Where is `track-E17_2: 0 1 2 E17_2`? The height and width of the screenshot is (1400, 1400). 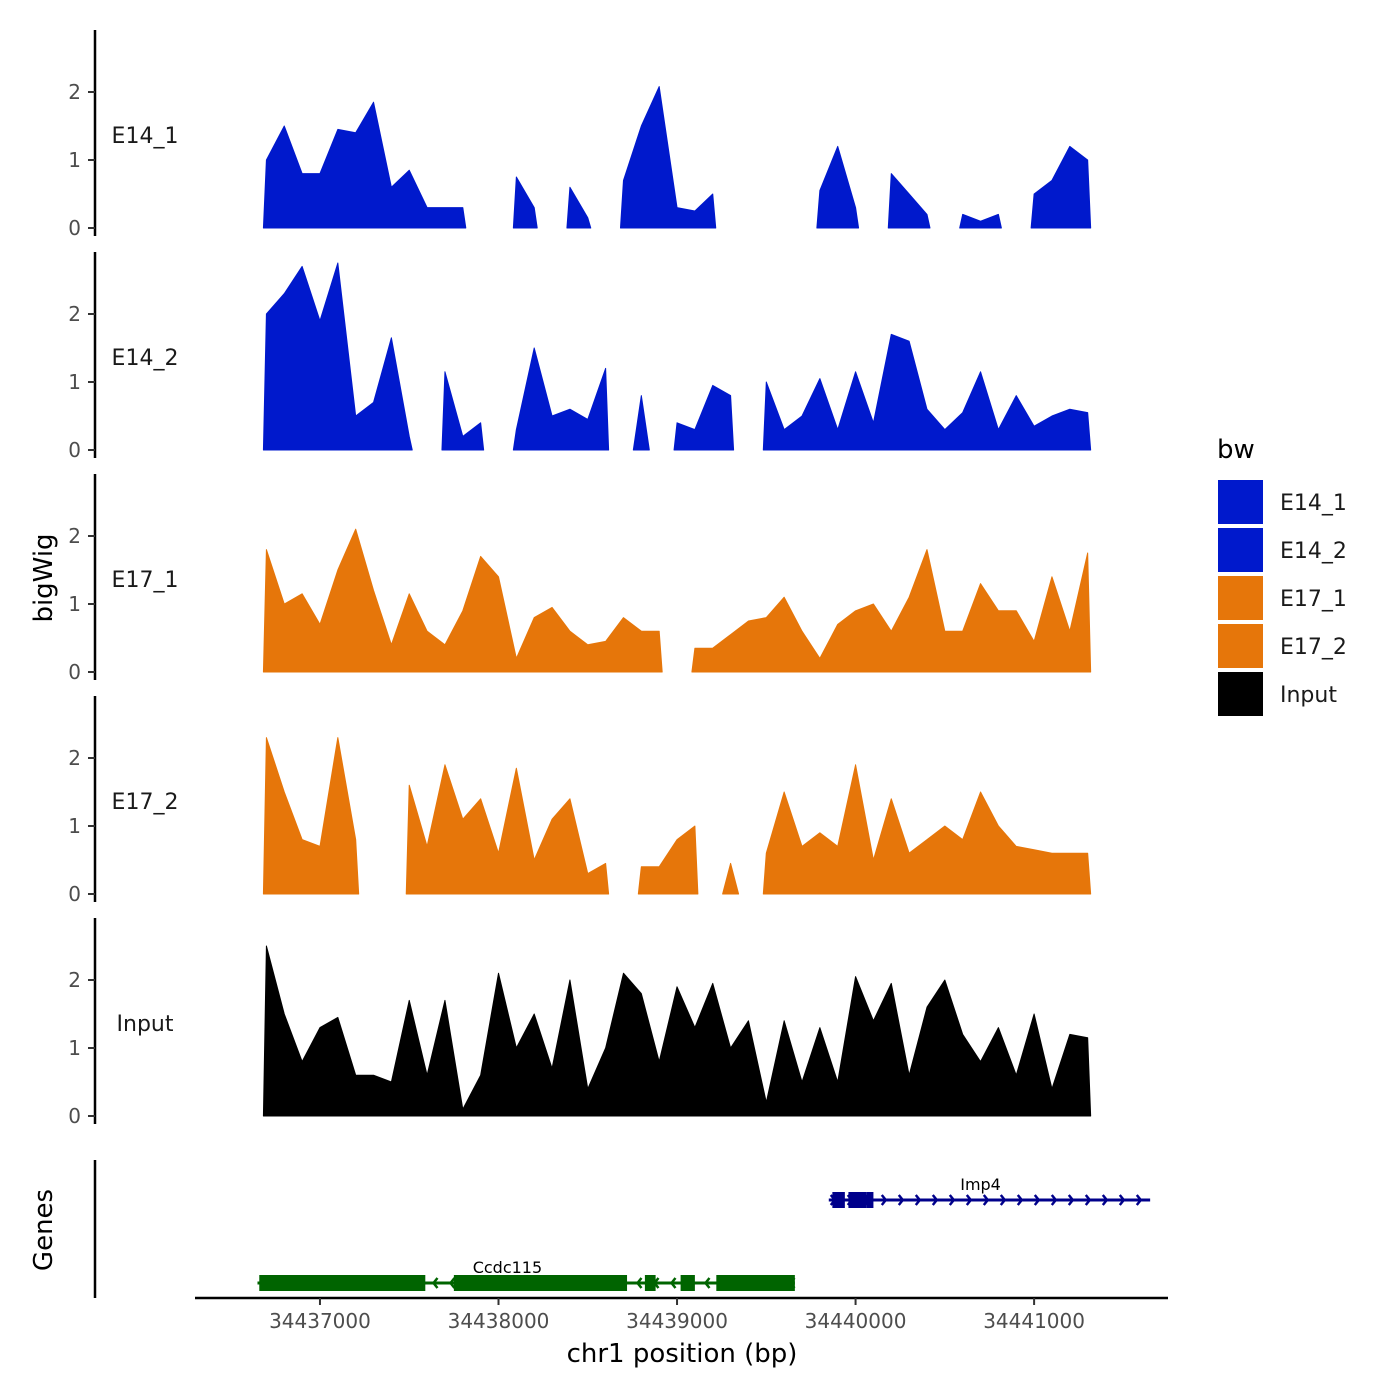 track-E17_2: 0 1 2 E17_2 is located at coordinates (580, 801).